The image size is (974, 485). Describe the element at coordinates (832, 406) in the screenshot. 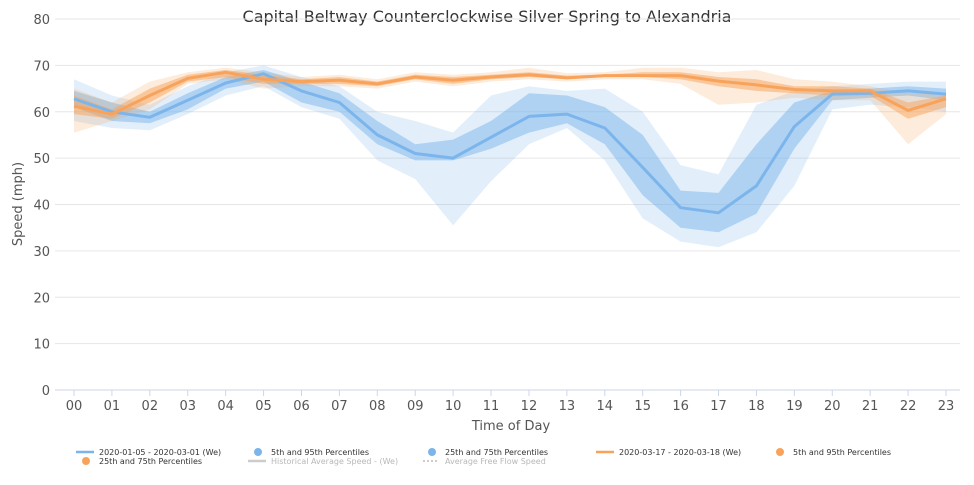

I see `x-tick-label: 20` at that location.